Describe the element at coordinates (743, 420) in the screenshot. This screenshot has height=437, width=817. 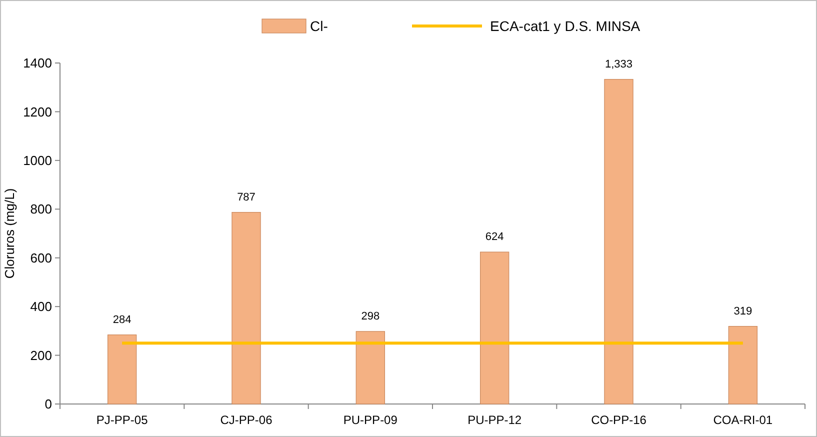
I see `x-tick-label: COA-RI-01` at that location.